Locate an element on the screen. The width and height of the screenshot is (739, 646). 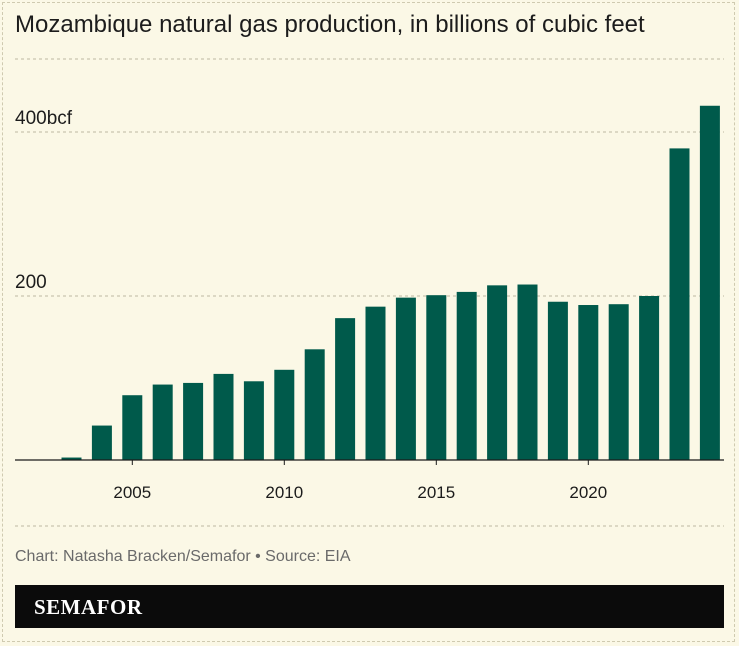
y-tick-label: 400bcf is located at coordinates (44, 118).